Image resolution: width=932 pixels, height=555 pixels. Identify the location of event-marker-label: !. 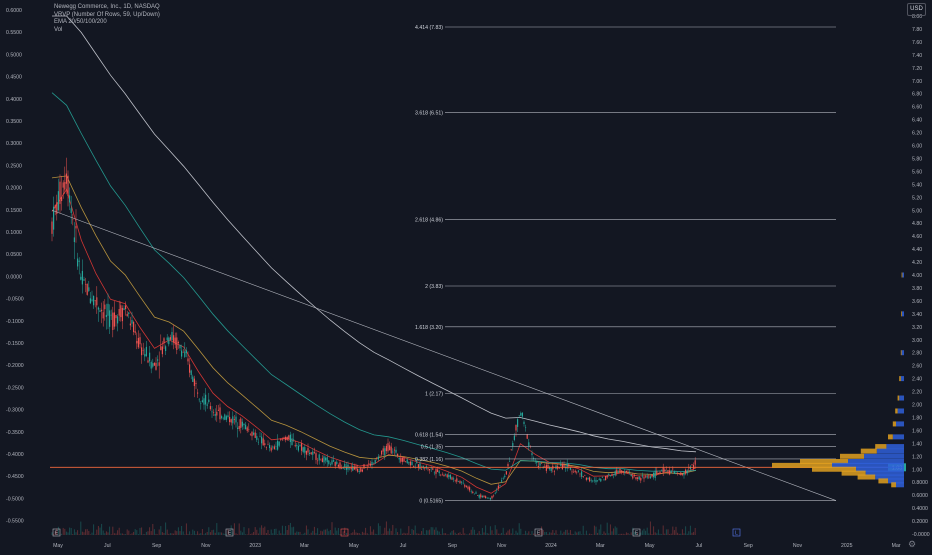
(344, 534).